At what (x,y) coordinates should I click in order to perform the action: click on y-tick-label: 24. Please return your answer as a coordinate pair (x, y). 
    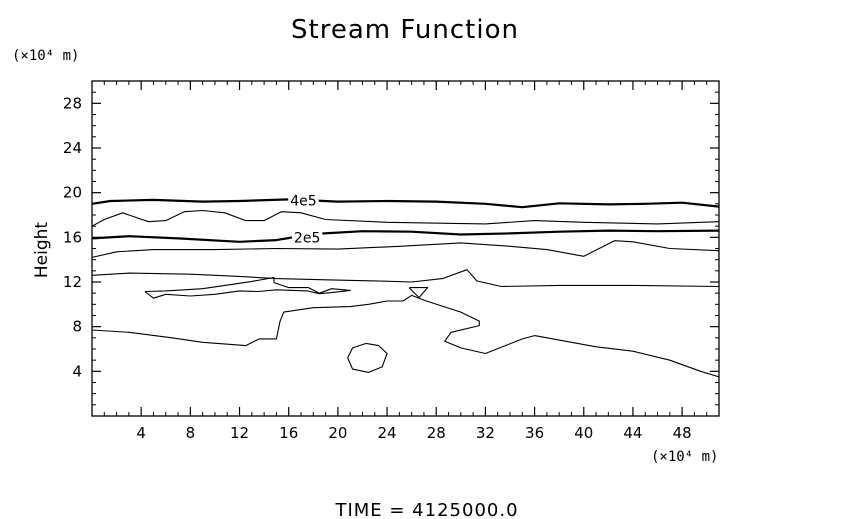
    Looking at the image, I should click on (72, 148).